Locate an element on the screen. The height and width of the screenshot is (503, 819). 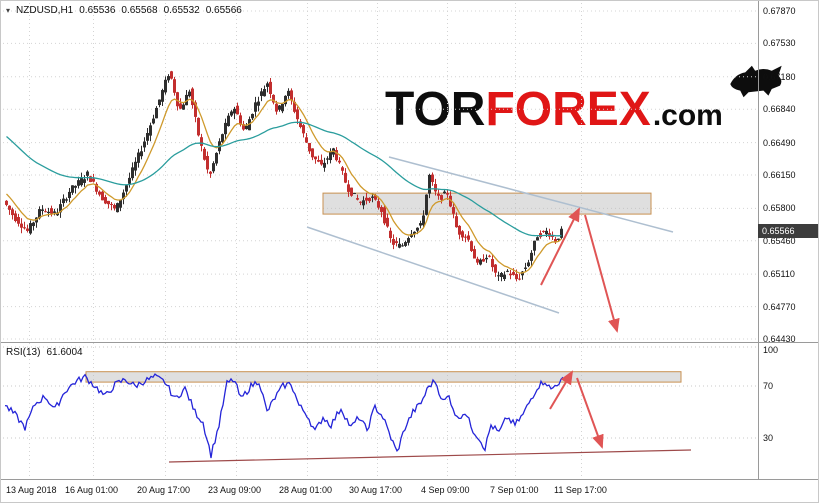
time-axis-label: 11 Sep 17:00 is located at coordinates (580, 490).